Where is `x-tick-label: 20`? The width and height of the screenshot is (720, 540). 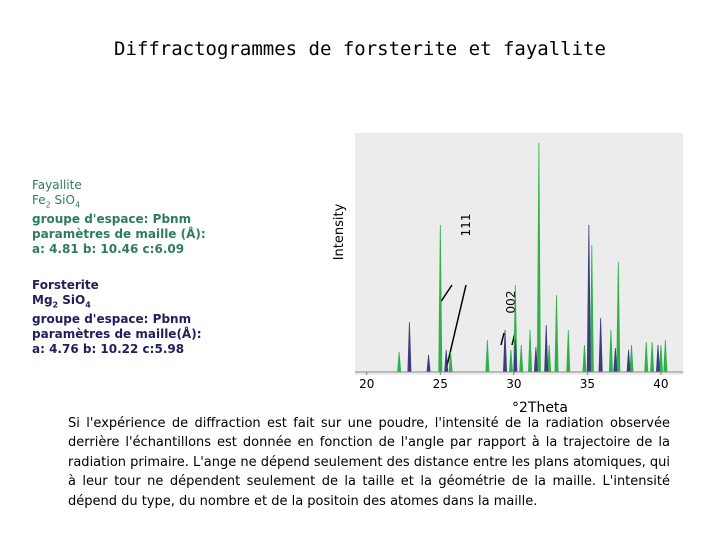
x-tick-label: 20 is located at coordinates (366, 384).